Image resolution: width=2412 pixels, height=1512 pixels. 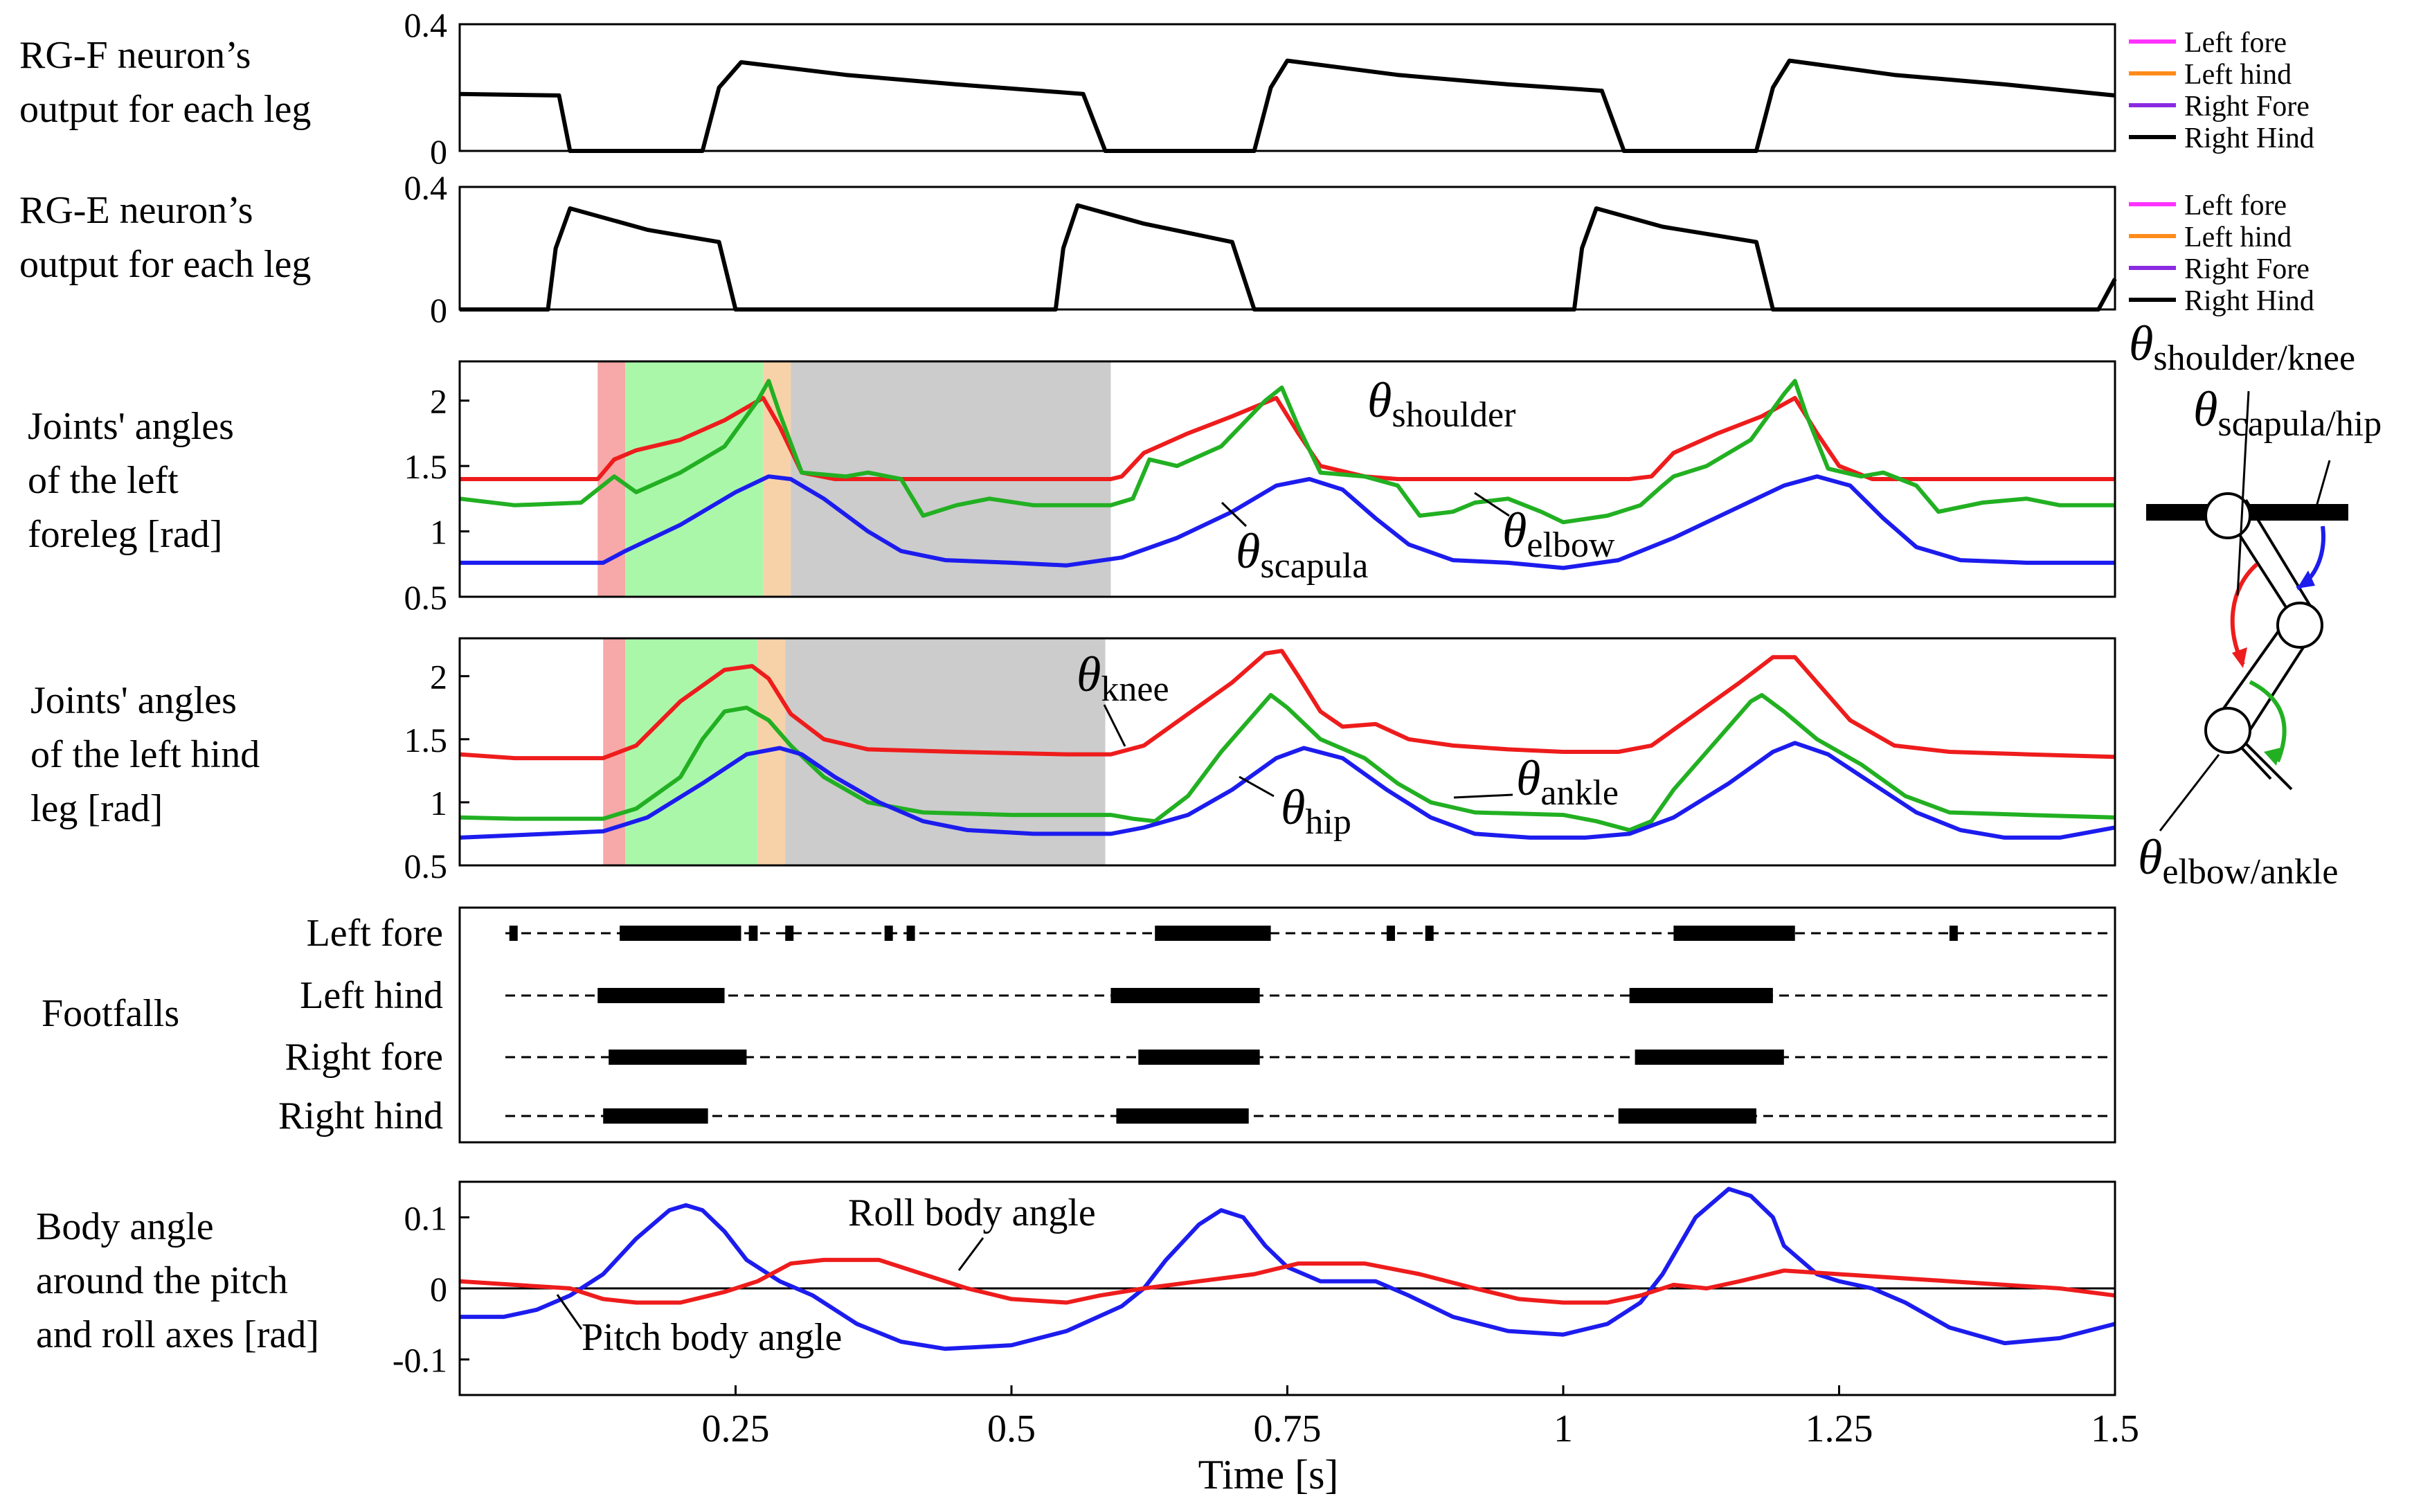 I want to click on rge-series-right-hind, so click(x=1288, y=257).